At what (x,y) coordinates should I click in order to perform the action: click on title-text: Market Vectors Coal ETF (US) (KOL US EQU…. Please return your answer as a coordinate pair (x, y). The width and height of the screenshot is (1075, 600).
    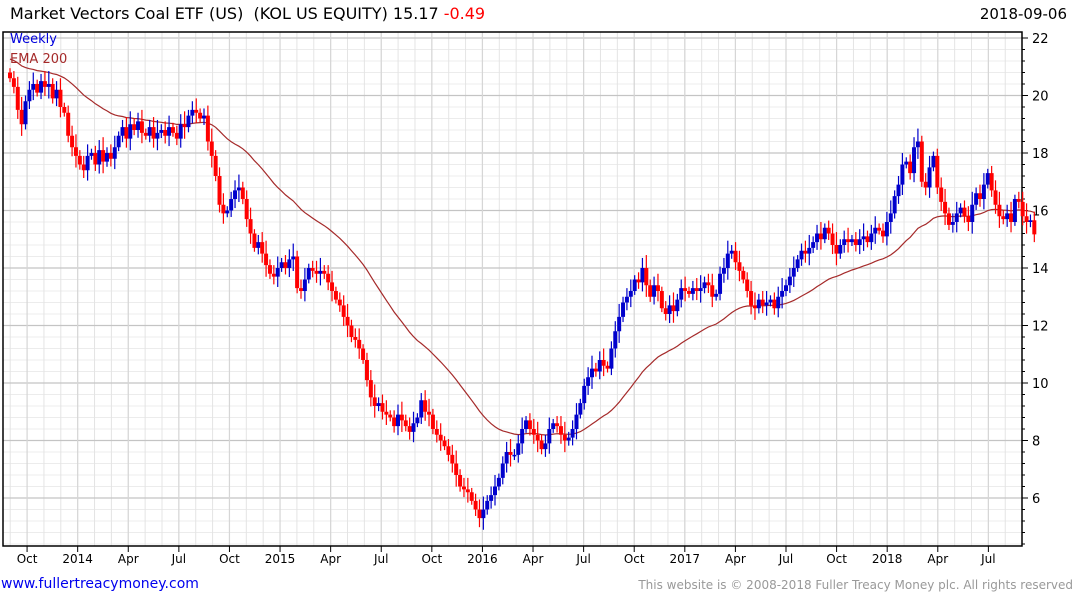
    Looking at the image, I should click on (224, 13).